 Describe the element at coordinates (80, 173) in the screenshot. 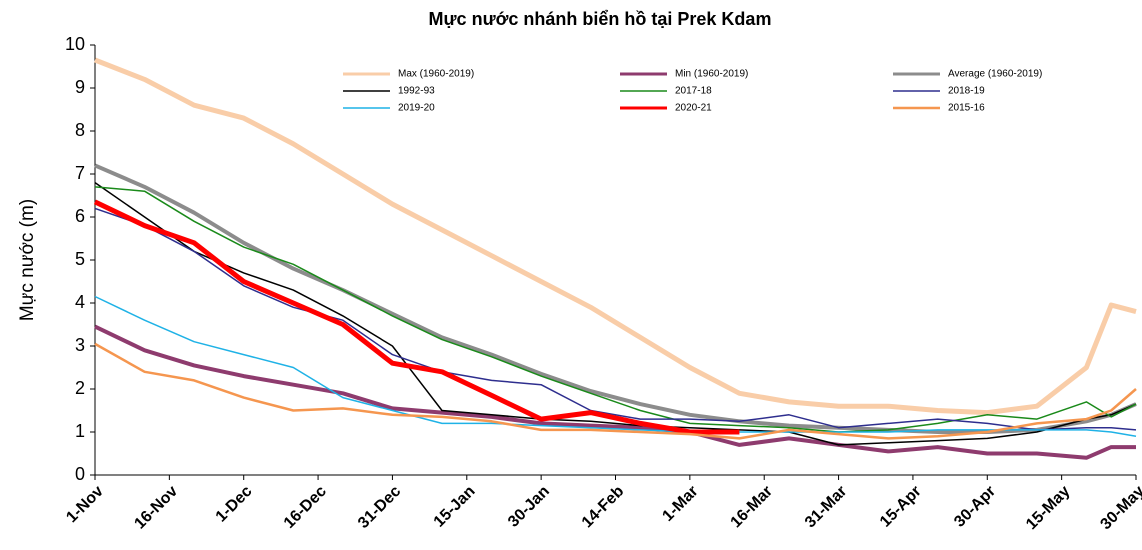

I see `y-tick-label: 7` at that location.